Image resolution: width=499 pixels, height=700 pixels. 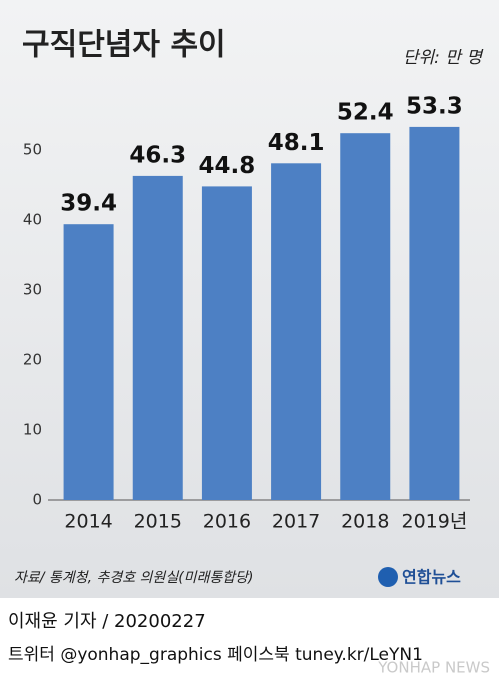 I want to click on y-tick-label: 50, so click(x=32, y=150).